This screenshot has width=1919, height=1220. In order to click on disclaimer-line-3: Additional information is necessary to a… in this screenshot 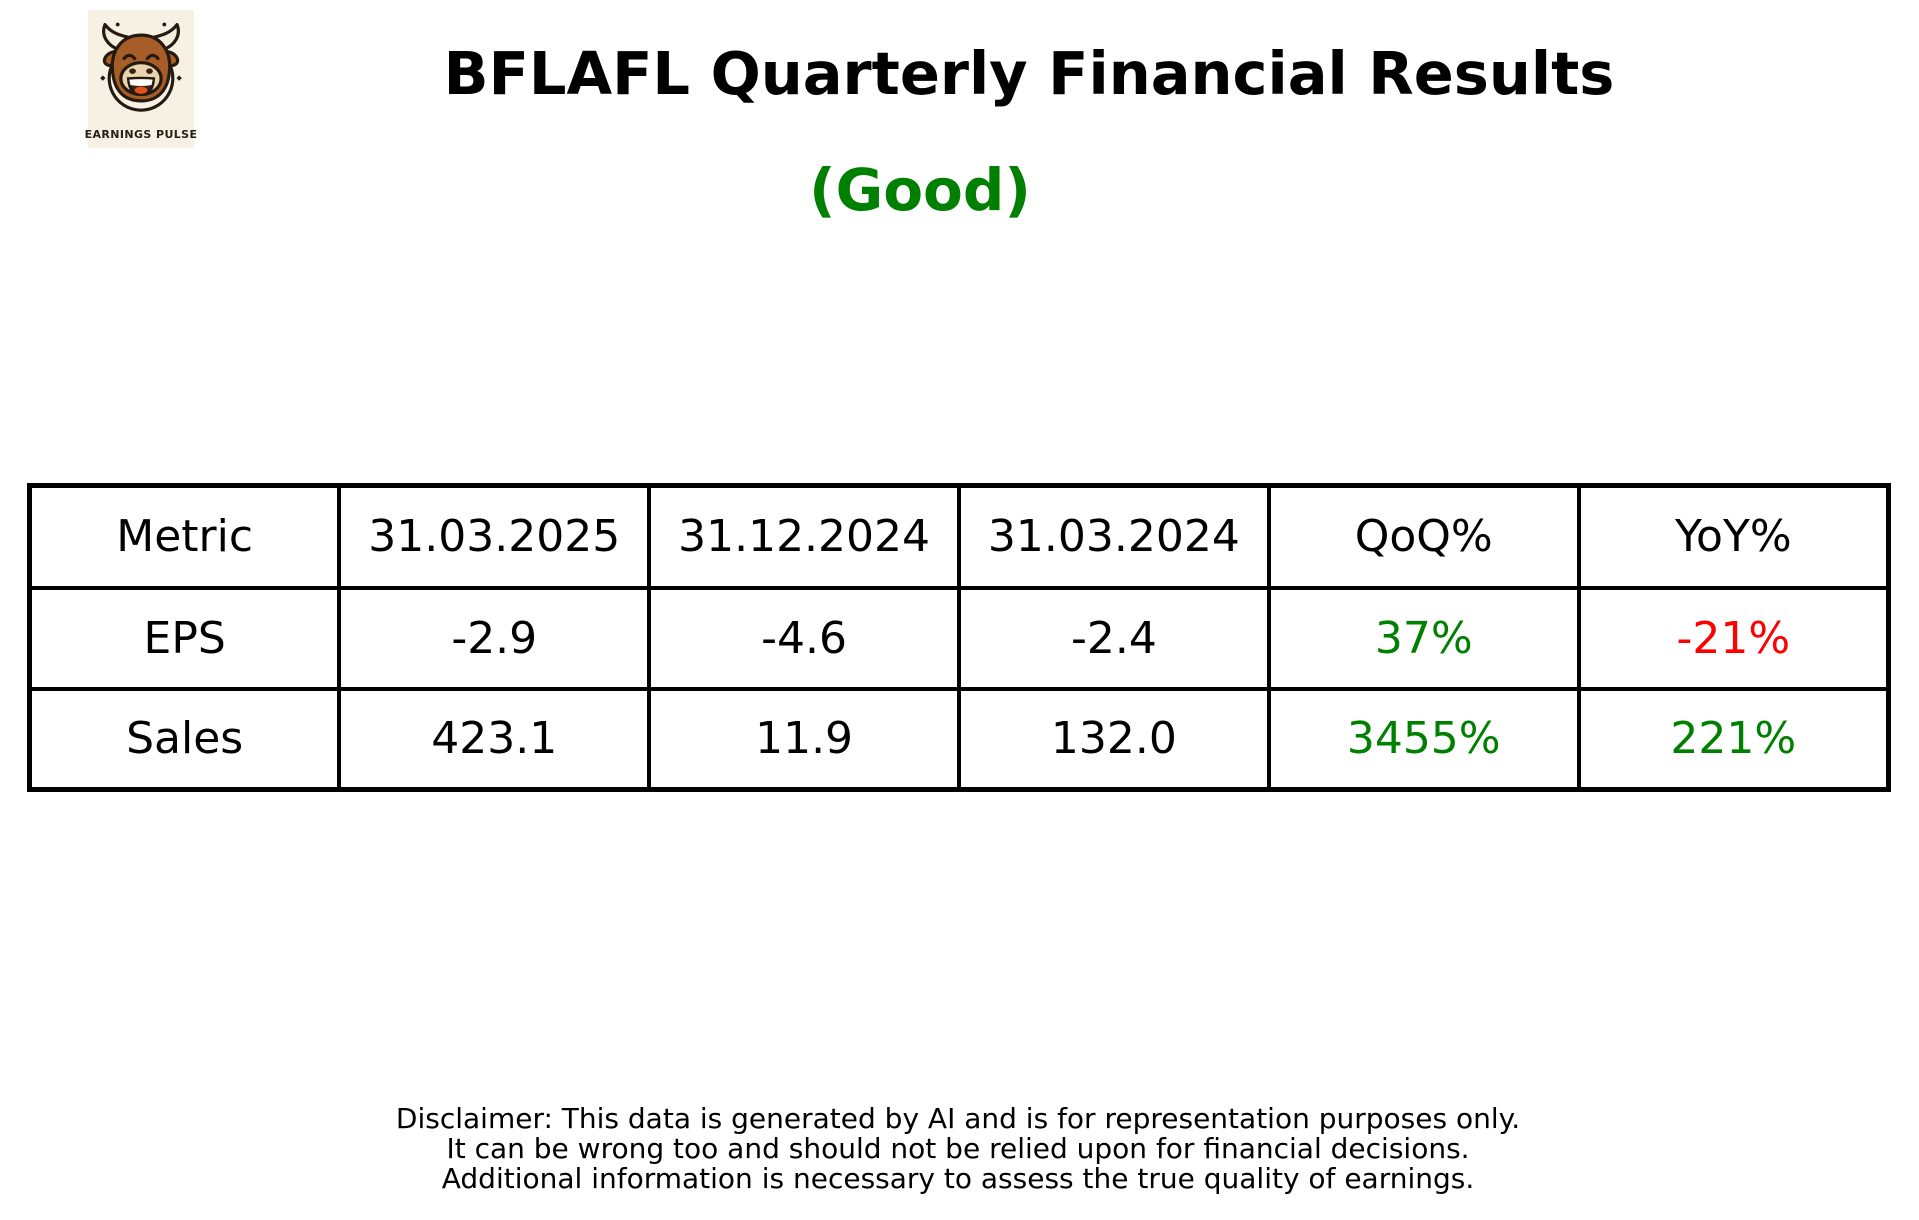, I will do `click(958, 1178)`.